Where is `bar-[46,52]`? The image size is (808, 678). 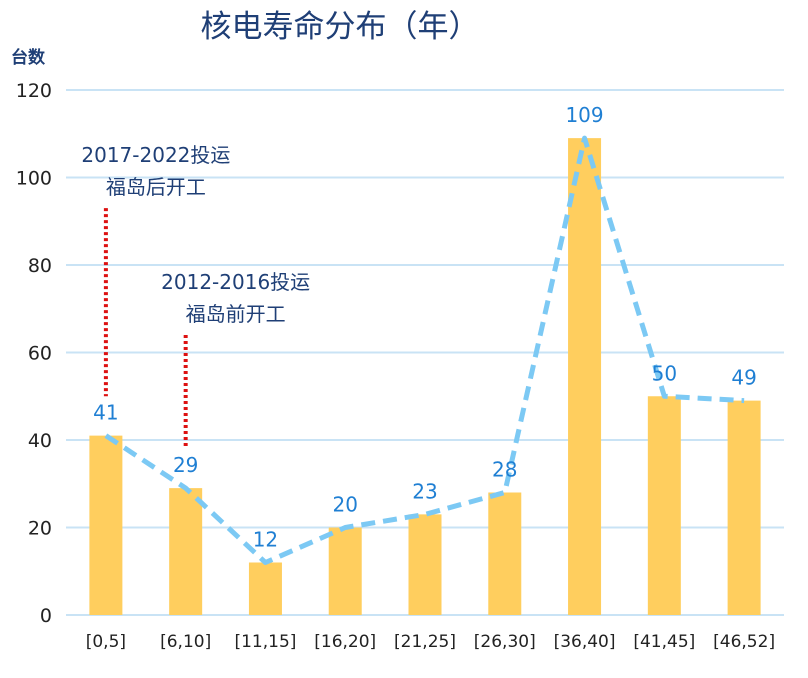
bar-[46,52] is located at coordinates (744, 507).